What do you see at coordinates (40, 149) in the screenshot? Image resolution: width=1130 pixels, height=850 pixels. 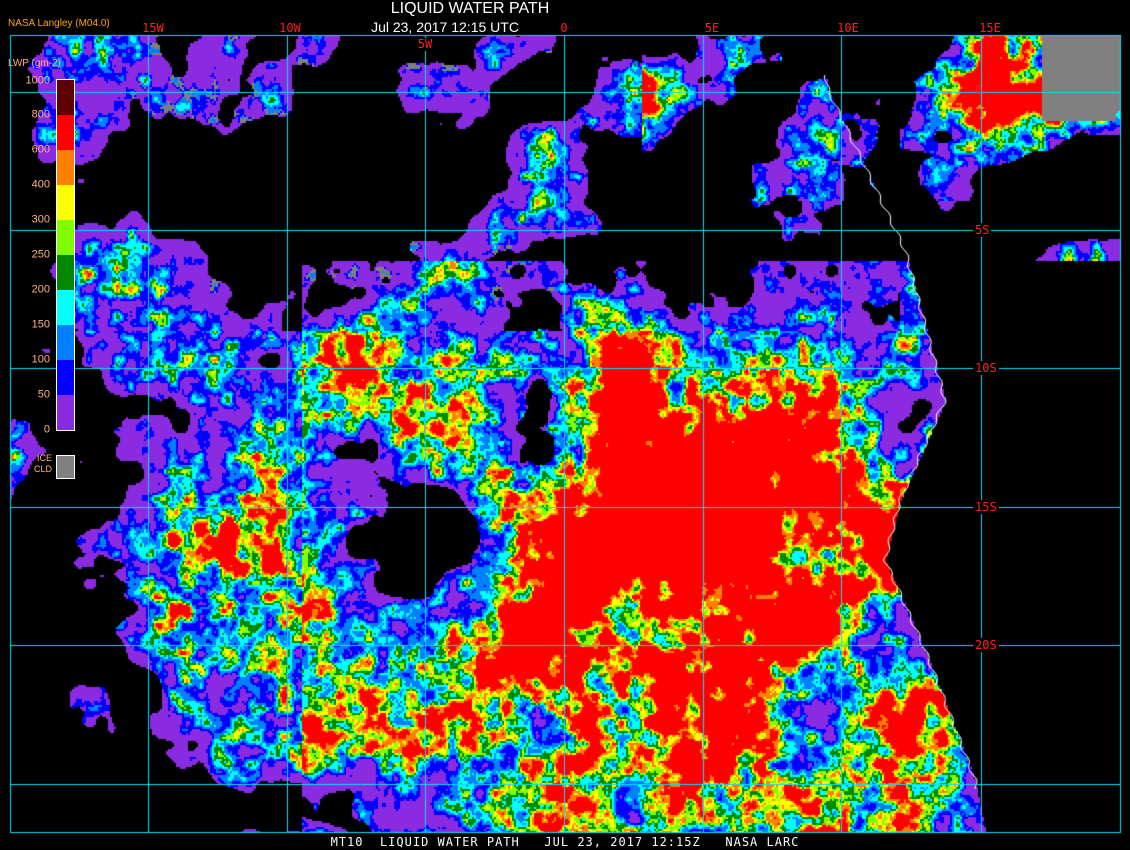 I see `legend-tick: 600` at bounding box center [40, 149].